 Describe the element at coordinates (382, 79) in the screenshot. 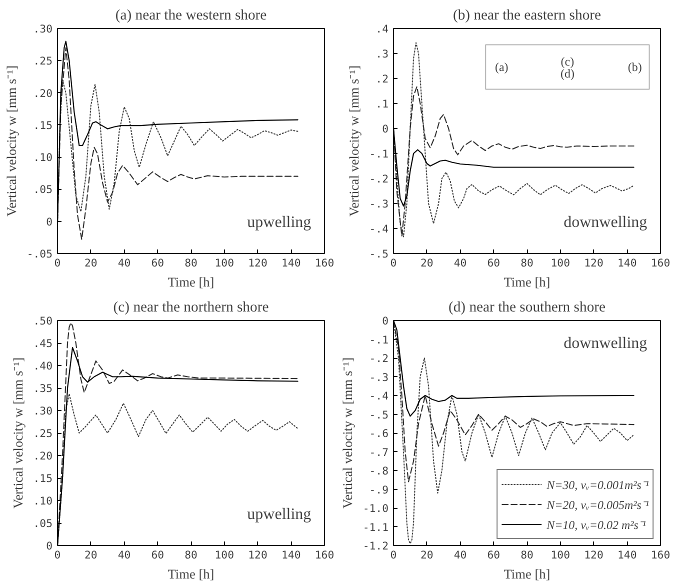

I see `y-tick-label: .2` at that location.